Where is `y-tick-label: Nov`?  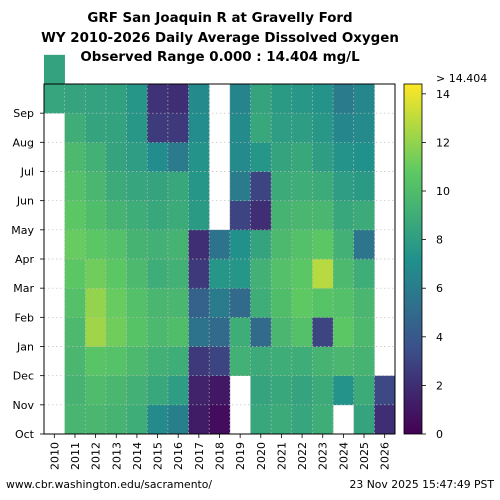
y-tick-label: Nov is located at coordinates (24, 405).